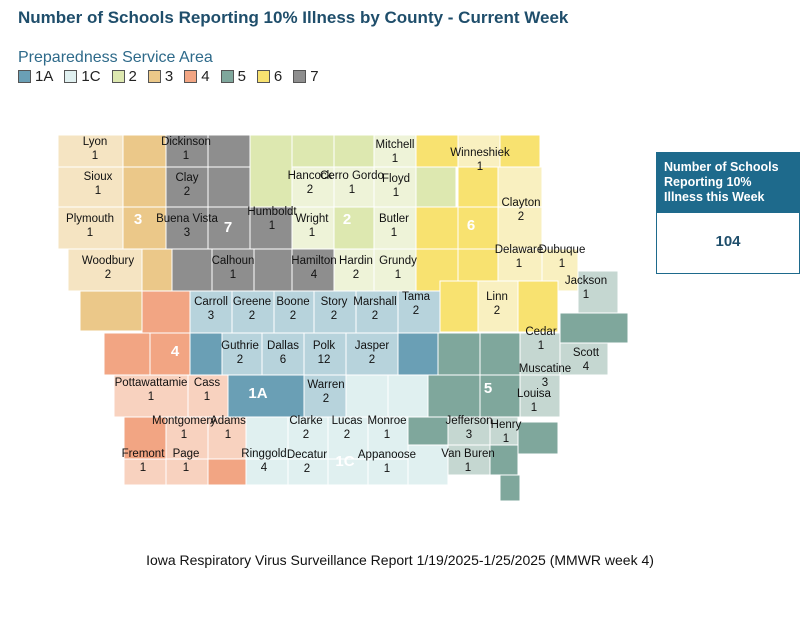 This screenshot has width=800, height=633. I want to click on county-name: Lucas, so click(347, 421).